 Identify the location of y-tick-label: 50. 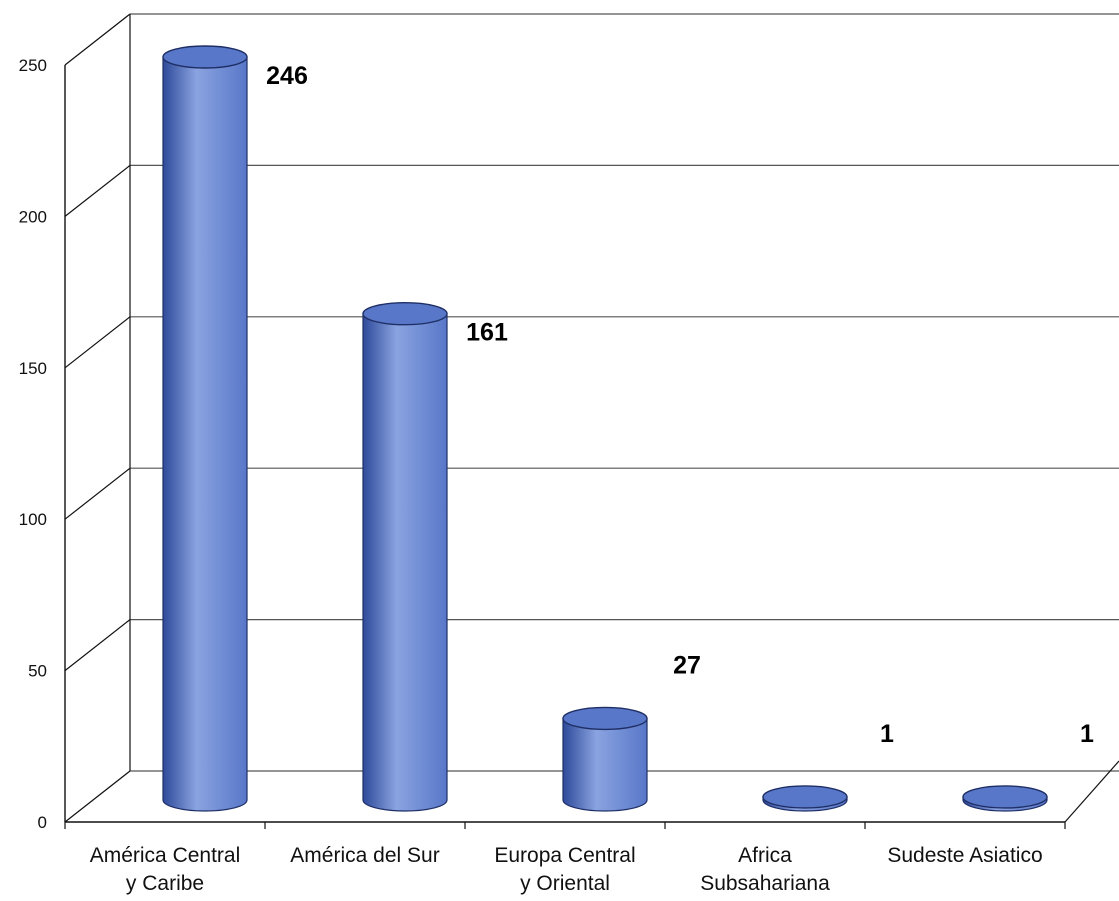
(37, 671).